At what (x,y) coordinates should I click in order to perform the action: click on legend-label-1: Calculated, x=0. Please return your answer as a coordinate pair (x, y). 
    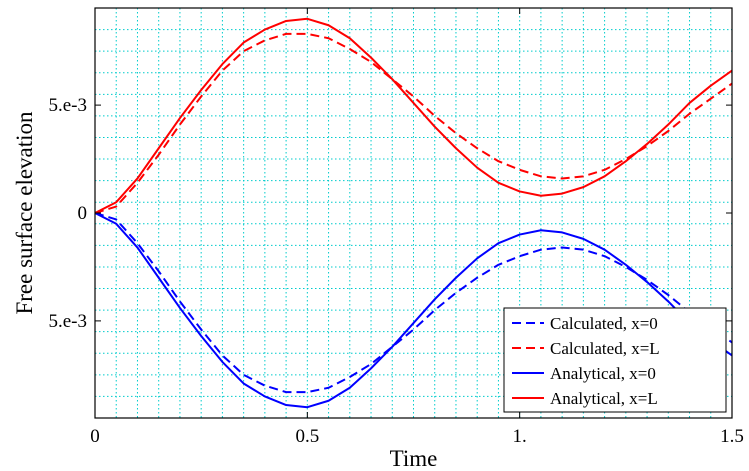
    Looking at the image, I should click on (604, 323).